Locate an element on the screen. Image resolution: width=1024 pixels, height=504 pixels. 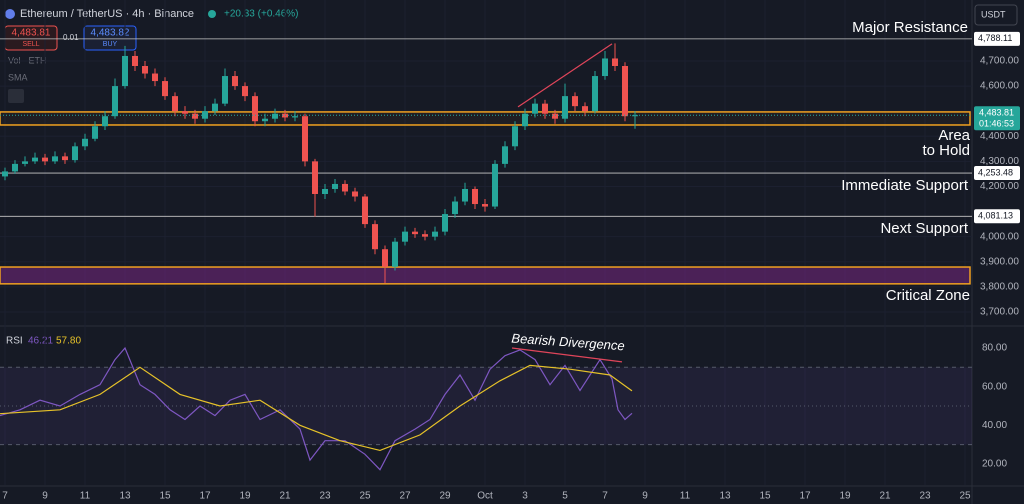
currency-selector is located at coordinates (996, 15).